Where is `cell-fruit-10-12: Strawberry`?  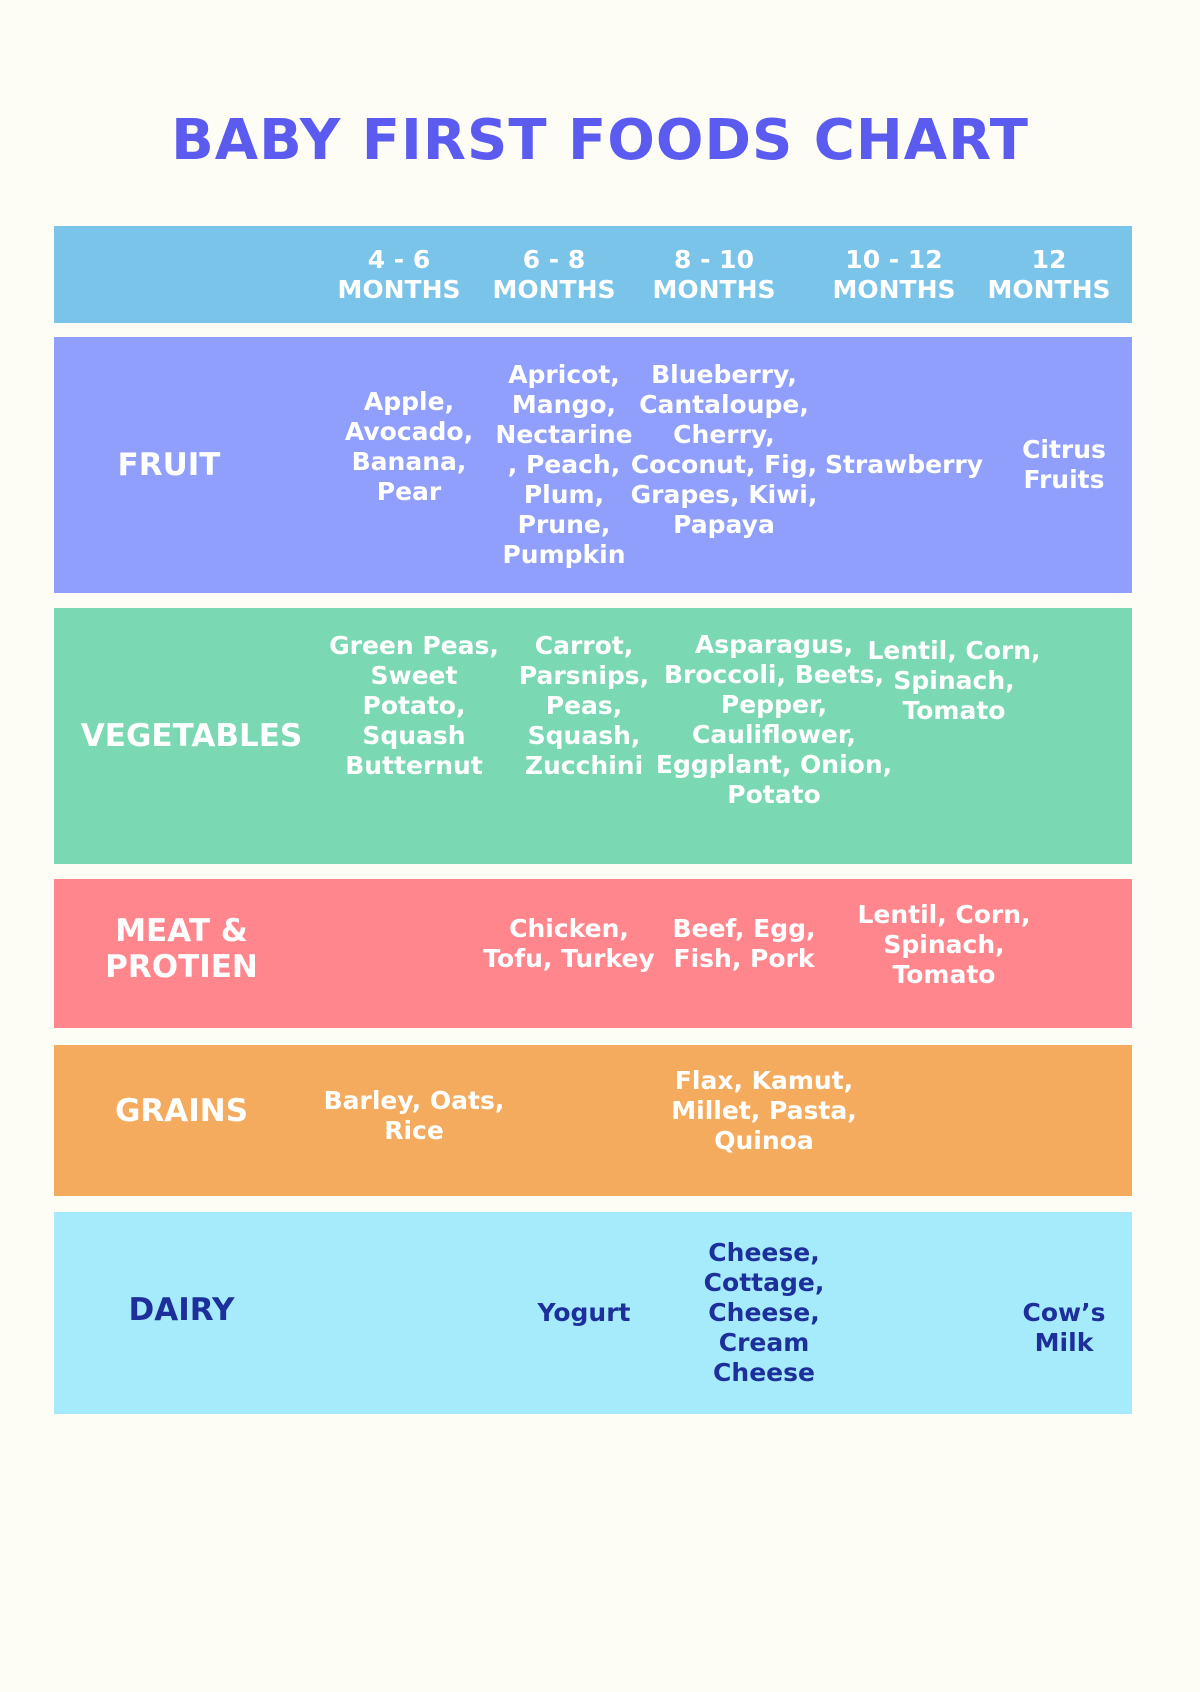 cell-fruit-10-12: Strawberry is located at coordinates (904, 464).